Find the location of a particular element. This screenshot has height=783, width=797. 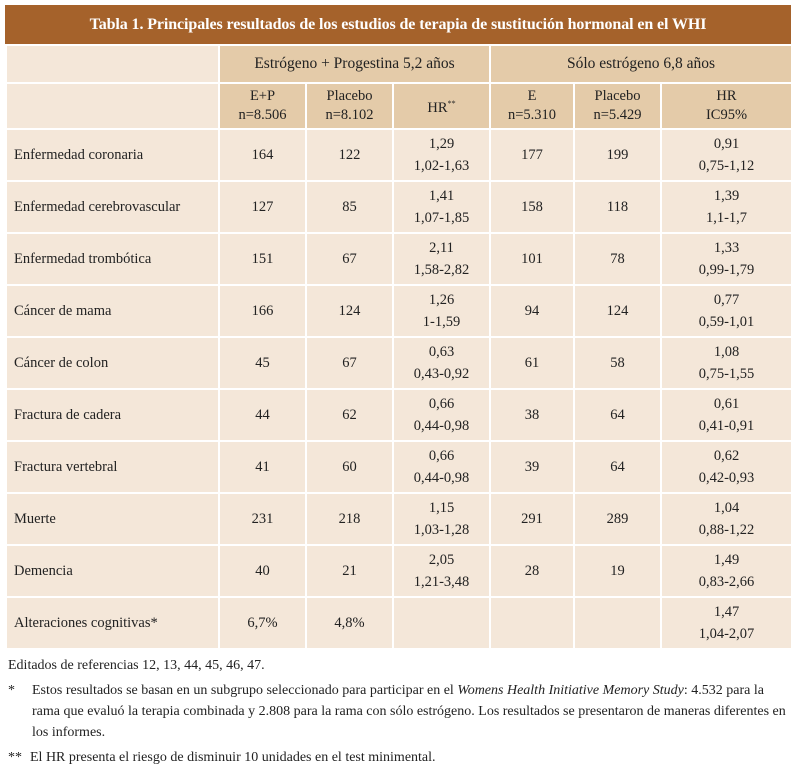

cell-p2: 289 is located at coordinates (617, 519).